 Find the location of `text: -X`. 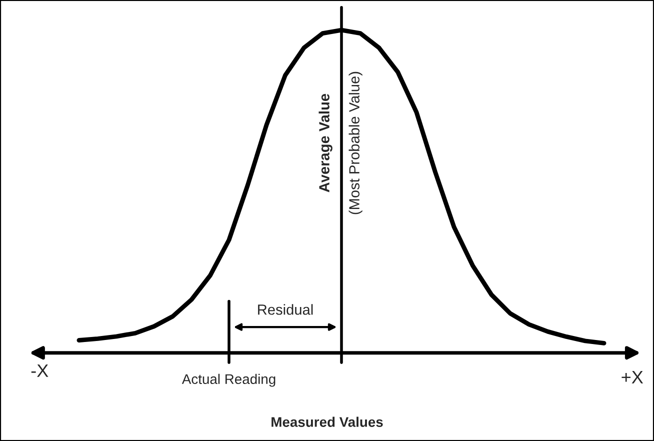

text: -X is located at coordinates (39, 370).